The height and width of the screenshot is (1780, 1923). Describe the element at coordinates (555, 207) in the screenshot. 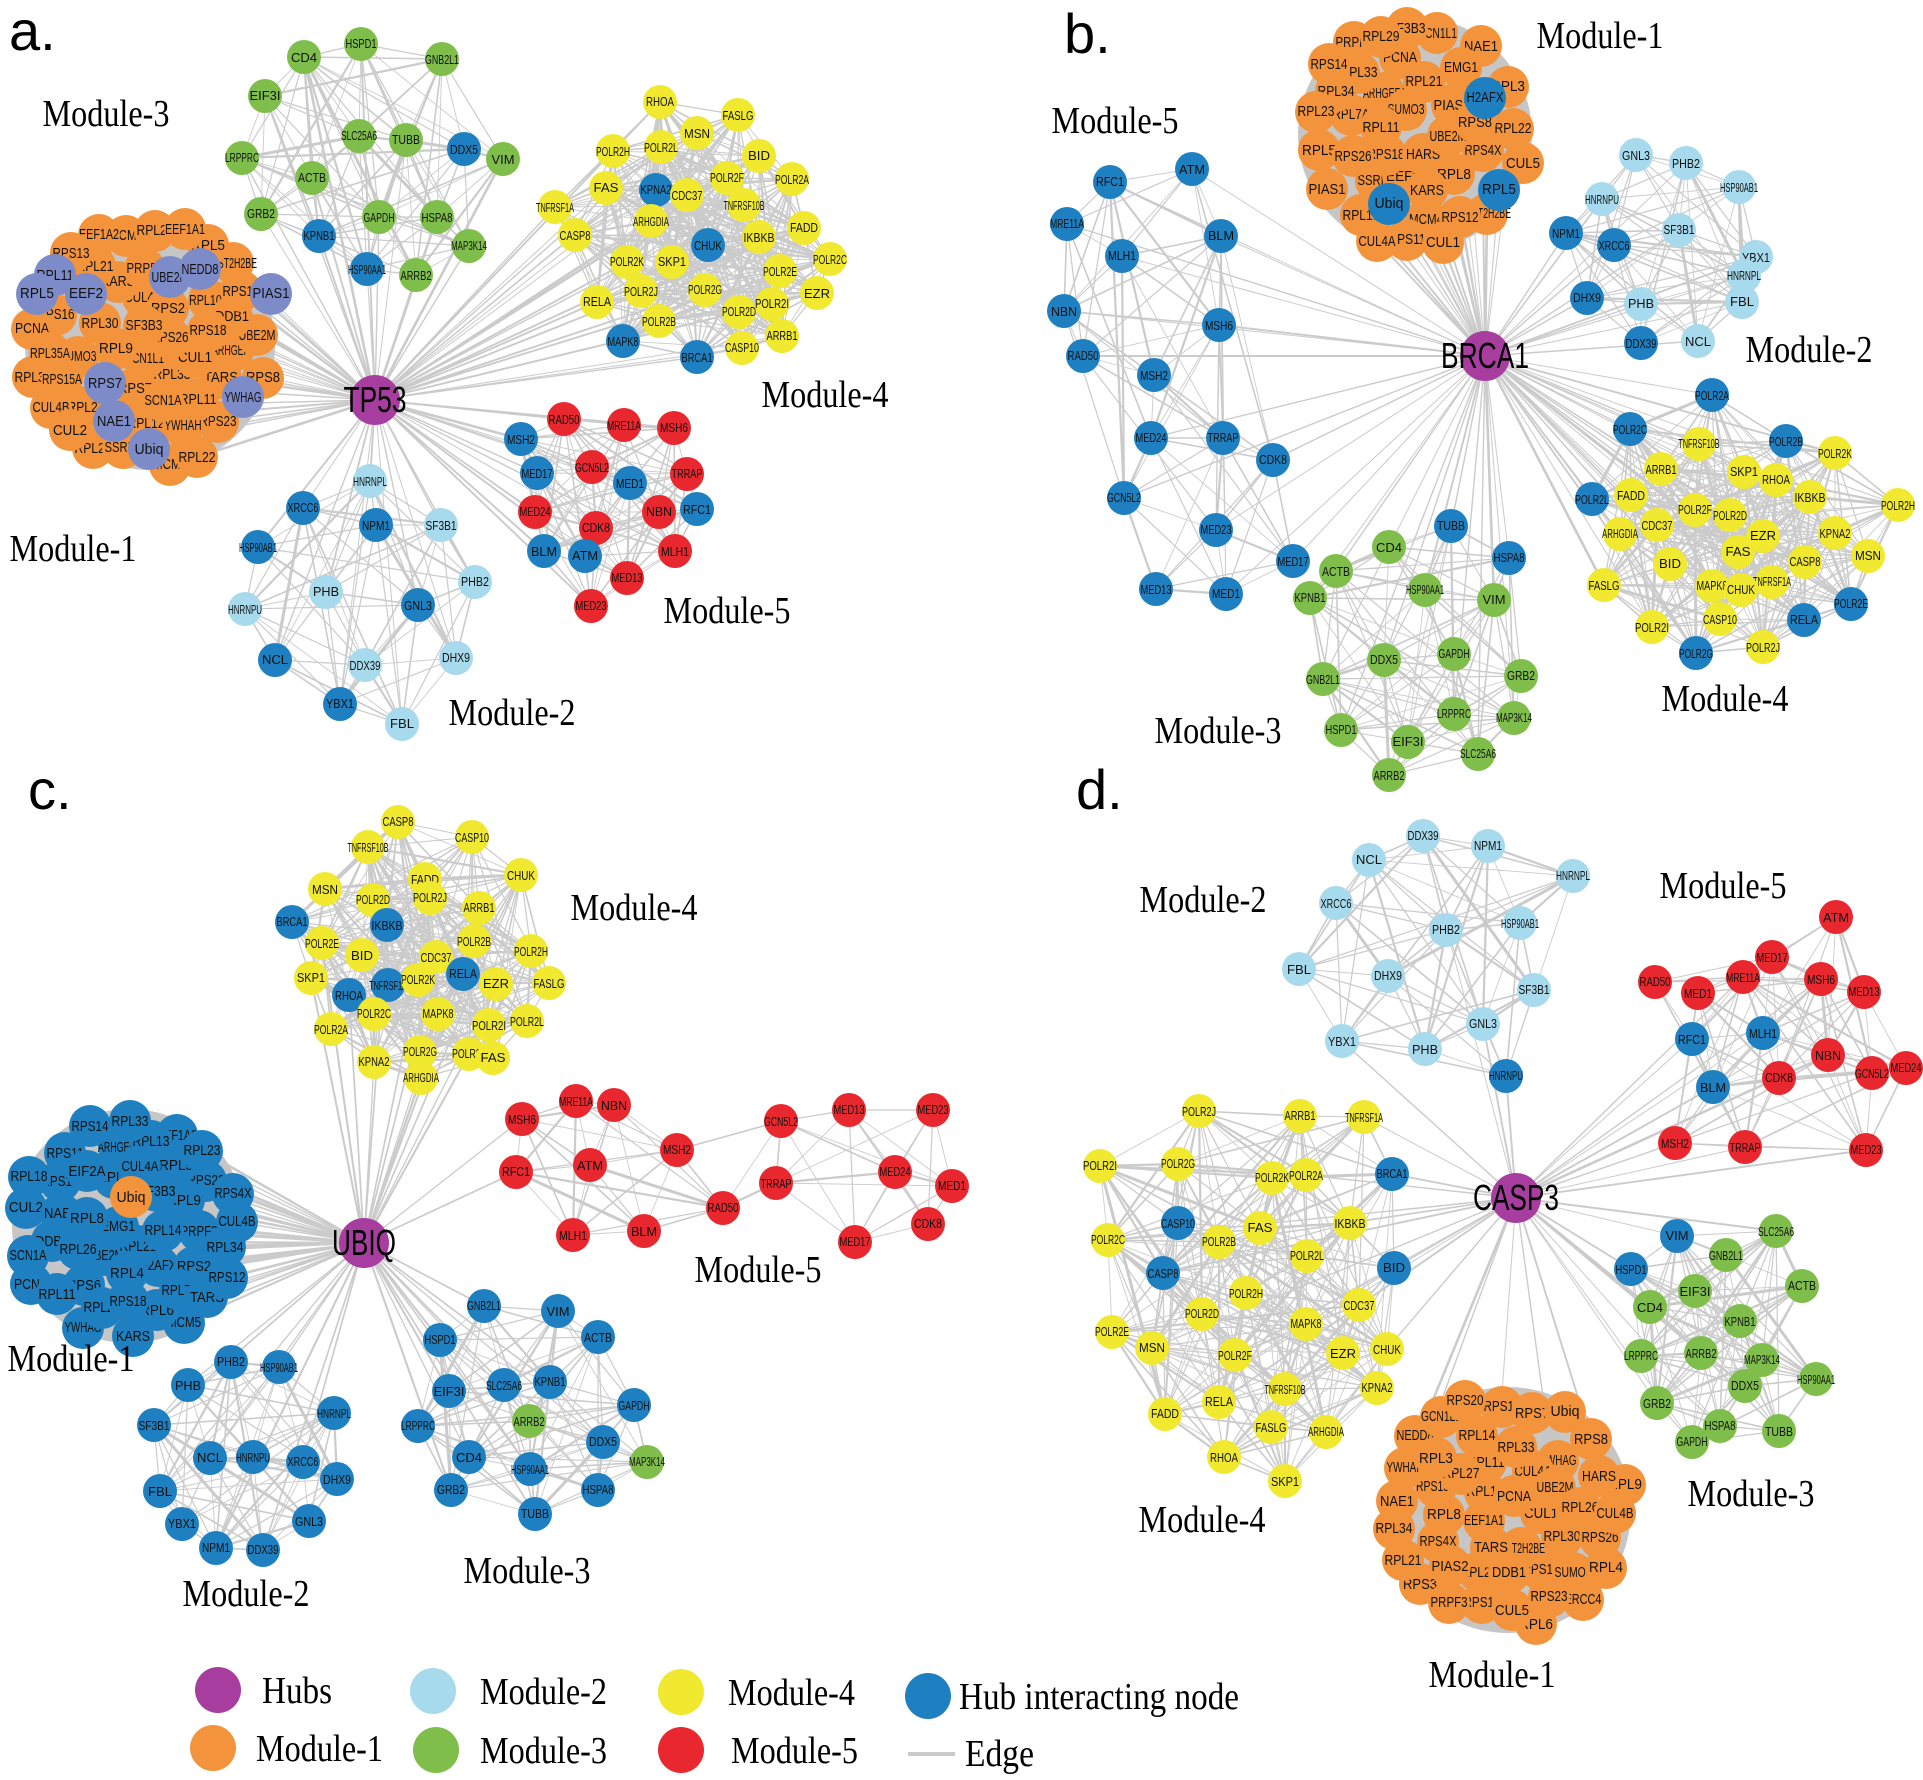

I see `svg-text: TNFRSF1A` at that location.